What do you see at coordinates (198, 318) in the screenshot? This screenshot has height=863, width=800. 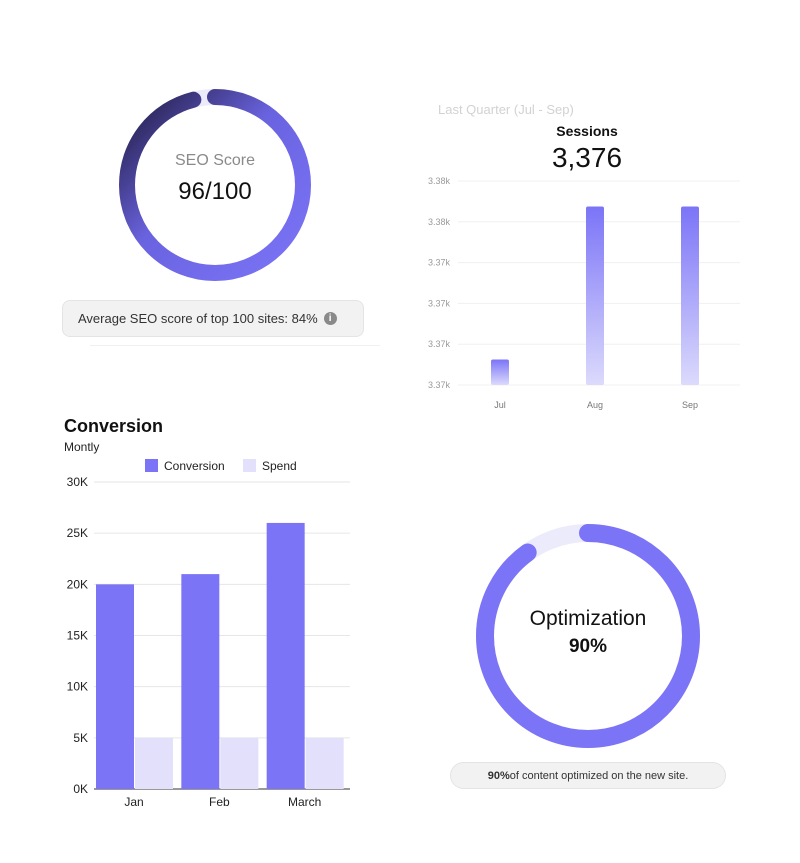 I see `seo-average-note-text: Average SEO score of top 100 sites: 84%` at bounding box center [198, 318].